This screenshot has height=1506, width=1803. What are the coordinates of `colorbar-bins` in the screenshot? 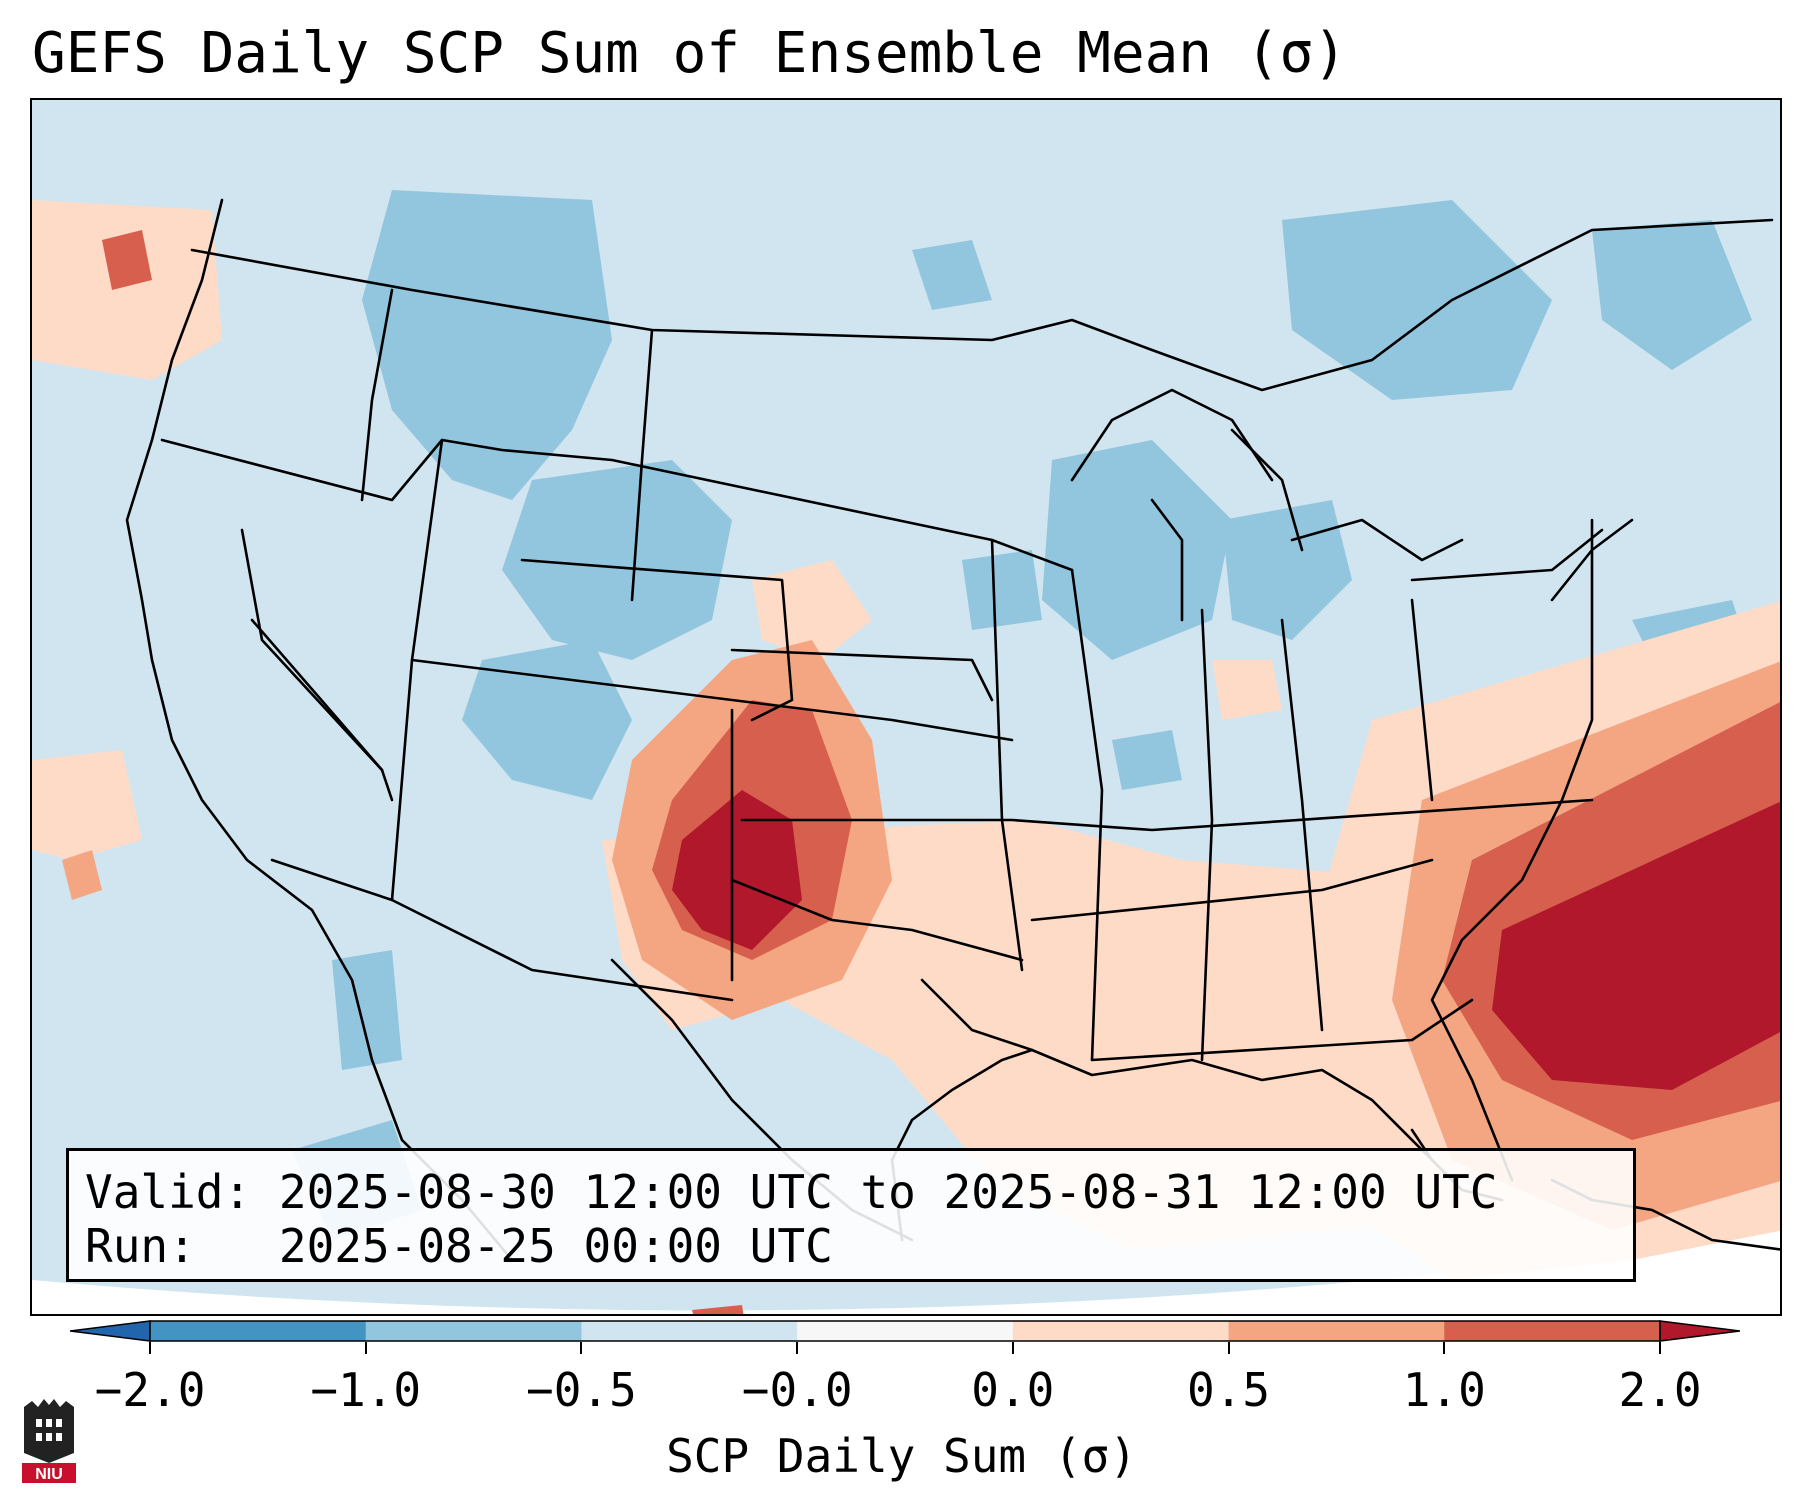 It's located at (905, 1331).